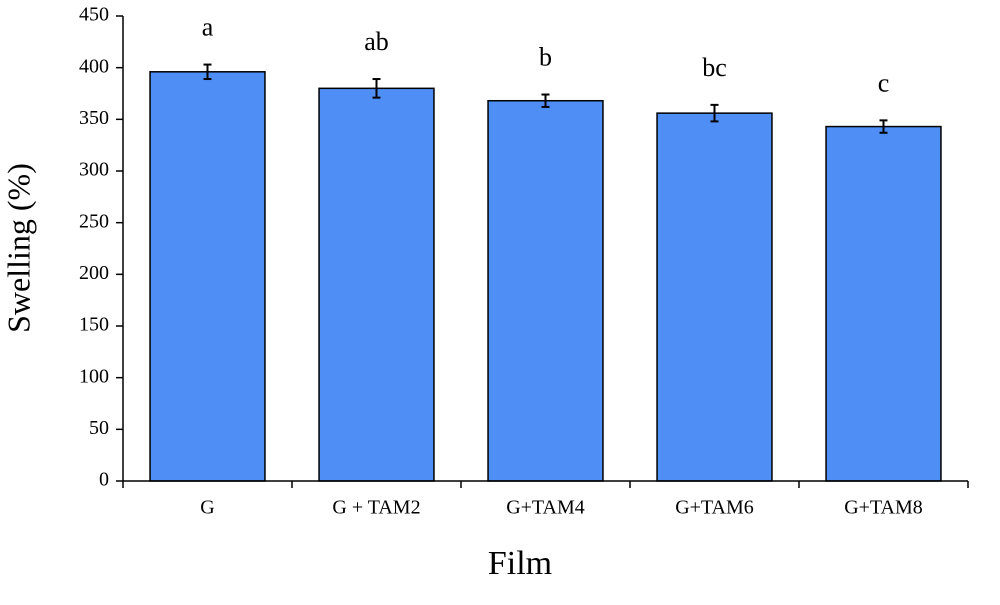  Describe the element at coordinates (18, 248) in the screenshot. I see `y-axis-label: Swelling (%)` at that location.